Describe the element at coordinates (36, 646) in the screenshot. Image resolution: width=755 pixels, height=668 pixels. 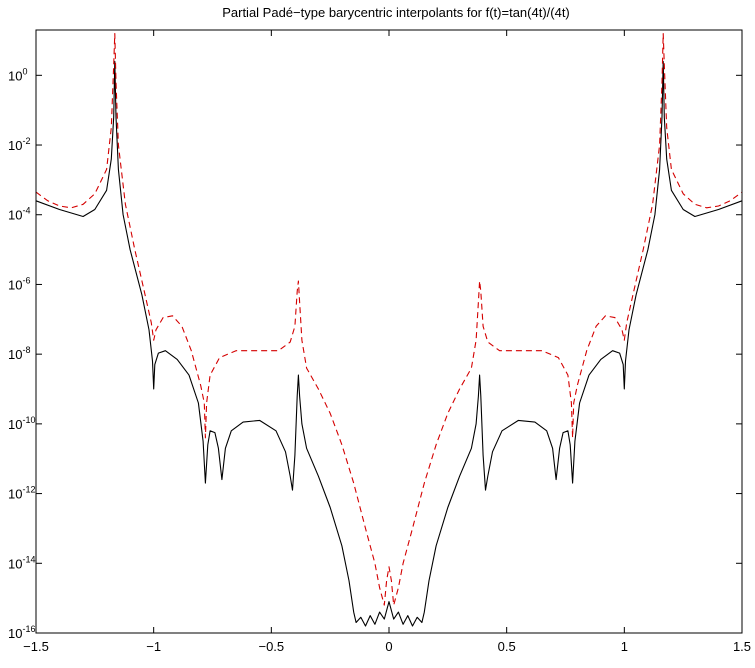
I see `x-tick-label: −1.5` at that location.